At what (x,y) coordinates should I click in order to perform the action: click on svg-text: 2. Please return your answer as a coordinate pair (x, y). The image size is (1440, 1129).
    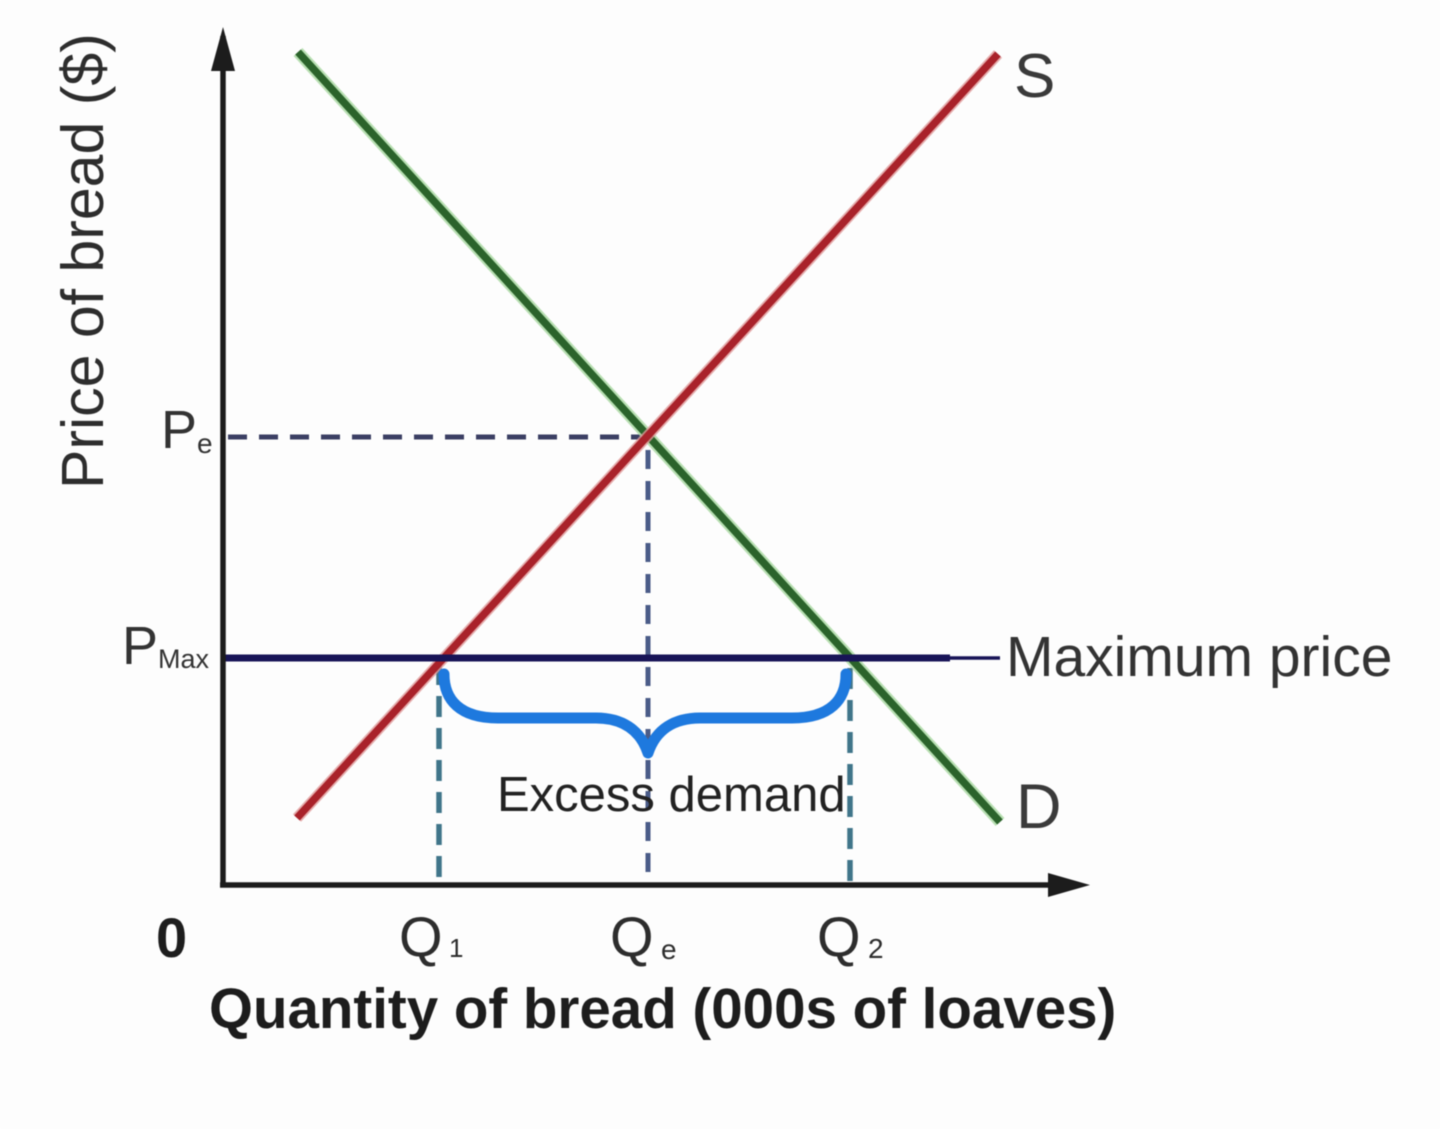
    Looking at the image, I should click on (876, 948).